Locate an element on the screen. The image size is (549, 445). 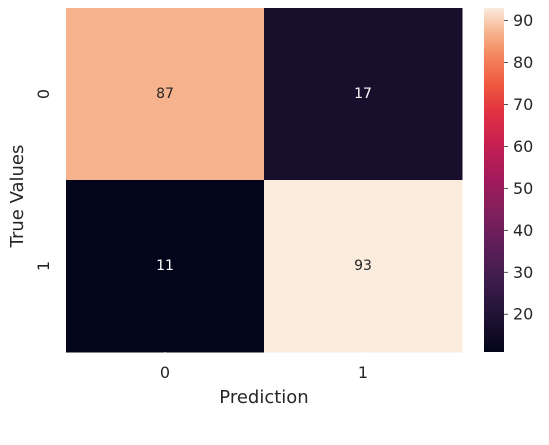
colorbar-tick-label: 50 is located at coordinates (523, 188).